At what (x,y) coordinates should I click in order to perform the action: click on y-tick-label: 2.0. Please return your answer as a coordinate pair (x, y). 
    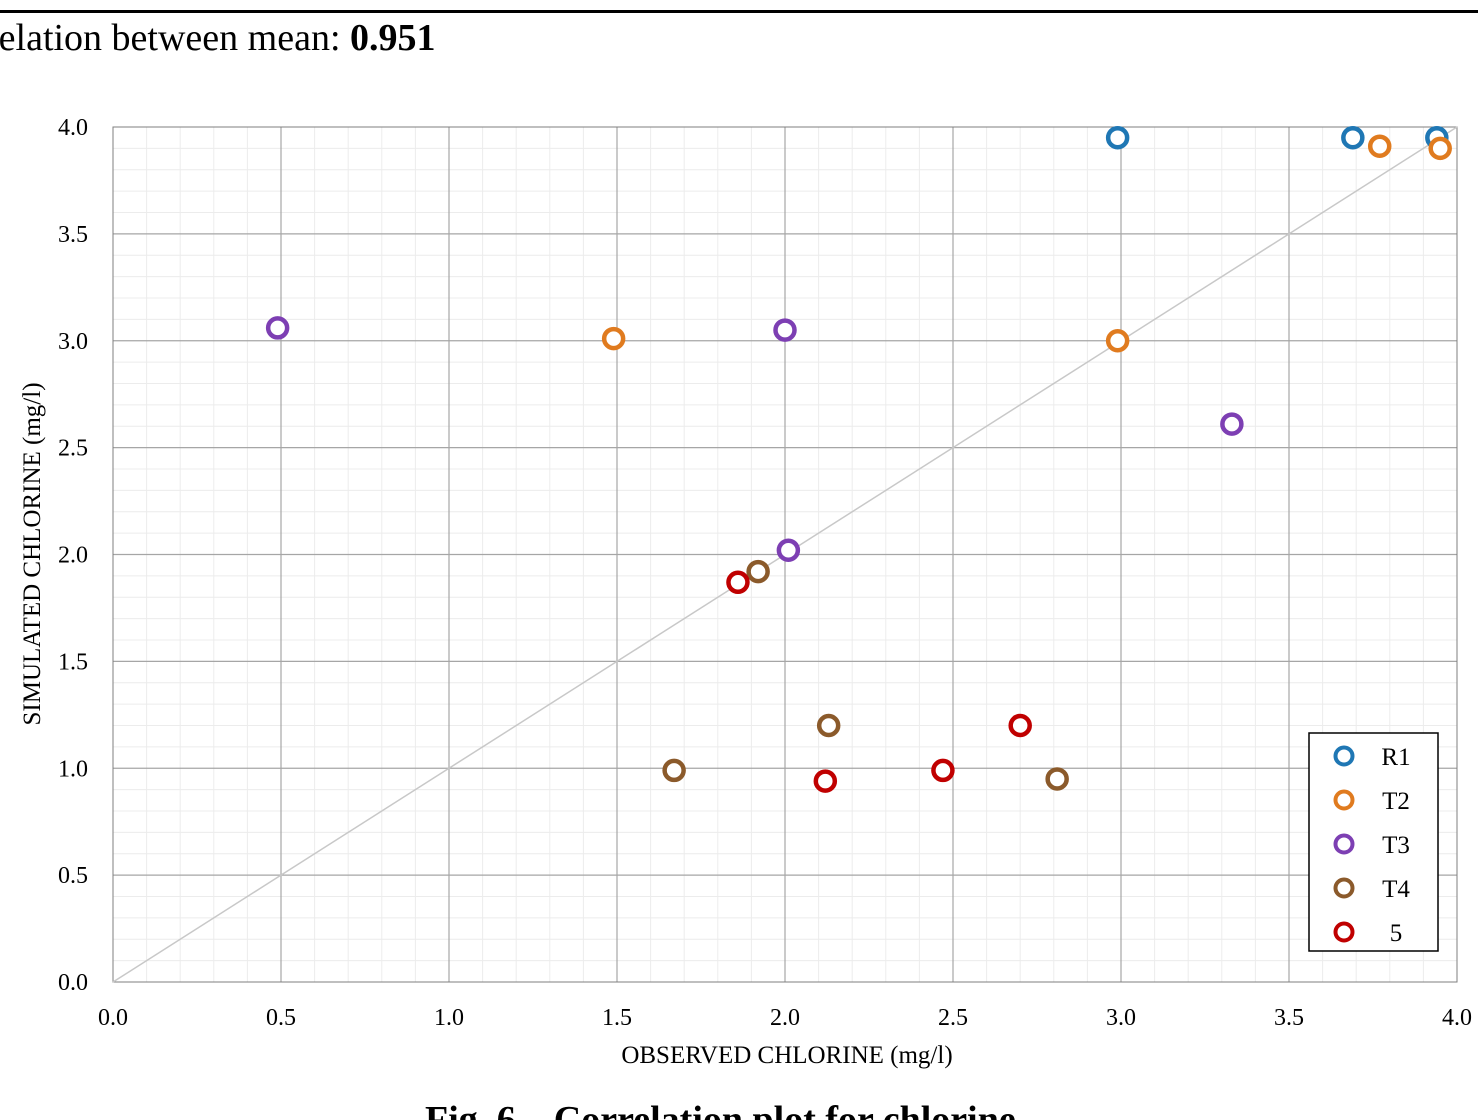
    Looking at the image, I should click on (73, 556).